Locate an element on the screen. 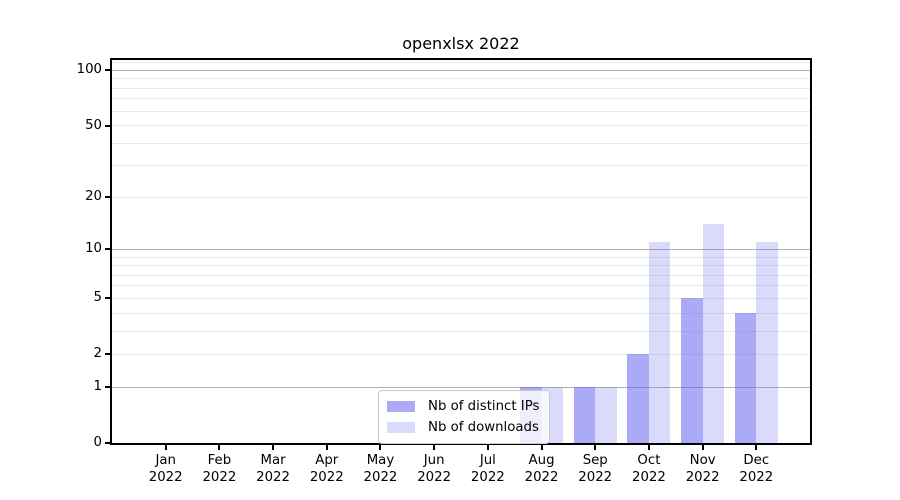  x-tick-label: Jan 2022 is located at coordinates (165, 469).